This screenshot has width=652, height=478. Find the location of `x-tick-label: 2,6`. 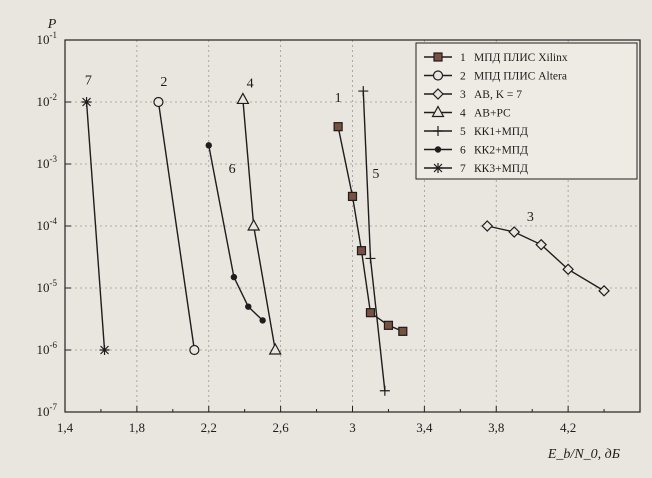

x-tick-label: 2,6 is located at coordinates (281, 427).